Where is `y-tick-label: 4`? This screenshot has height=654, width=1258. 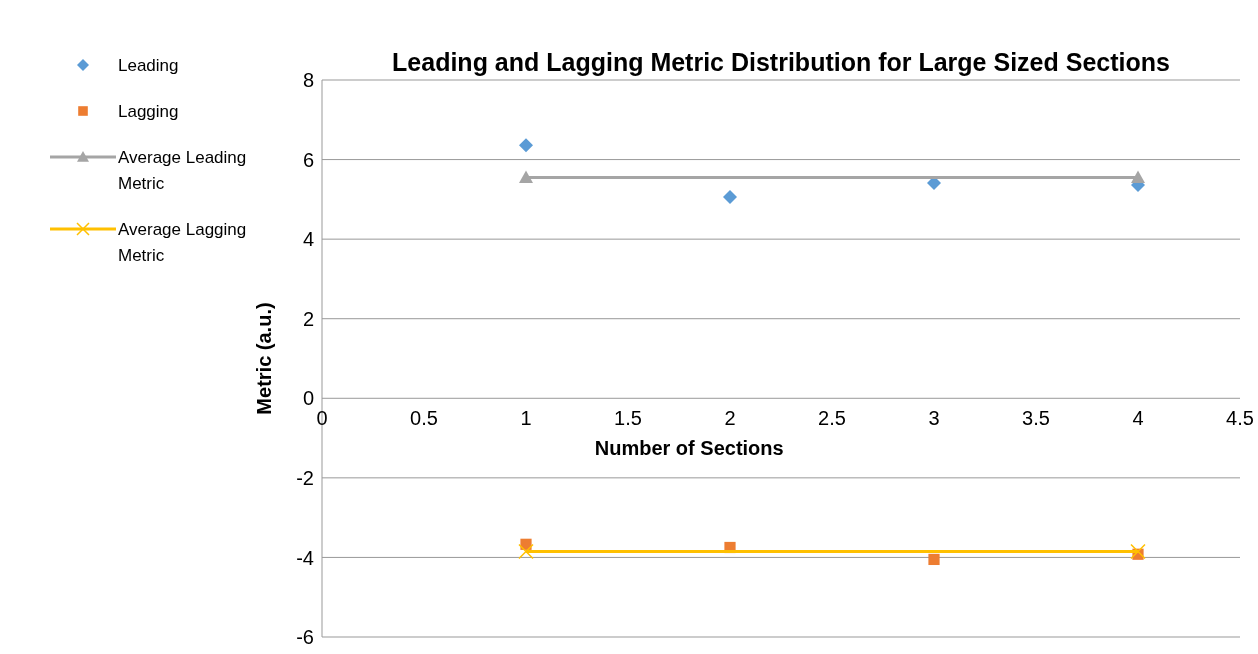 y-tick-label: 4 is located at coordinates (308, 239).